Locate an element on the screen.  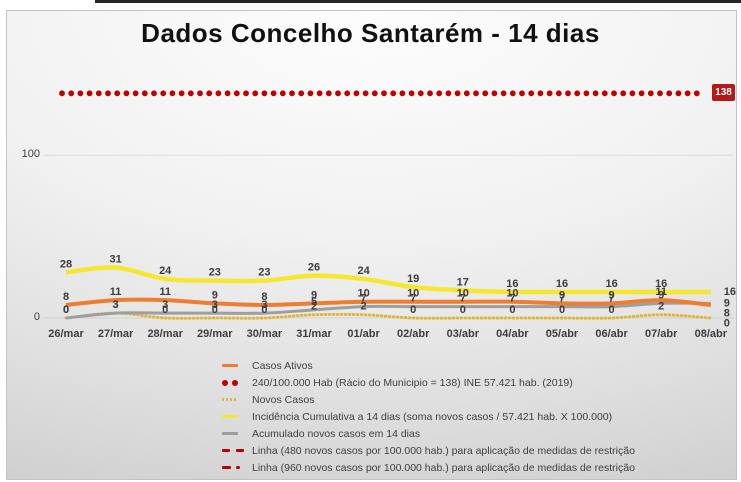
data-label-incidencia-cumulativa: 28 is located at coordinates (66, 264).